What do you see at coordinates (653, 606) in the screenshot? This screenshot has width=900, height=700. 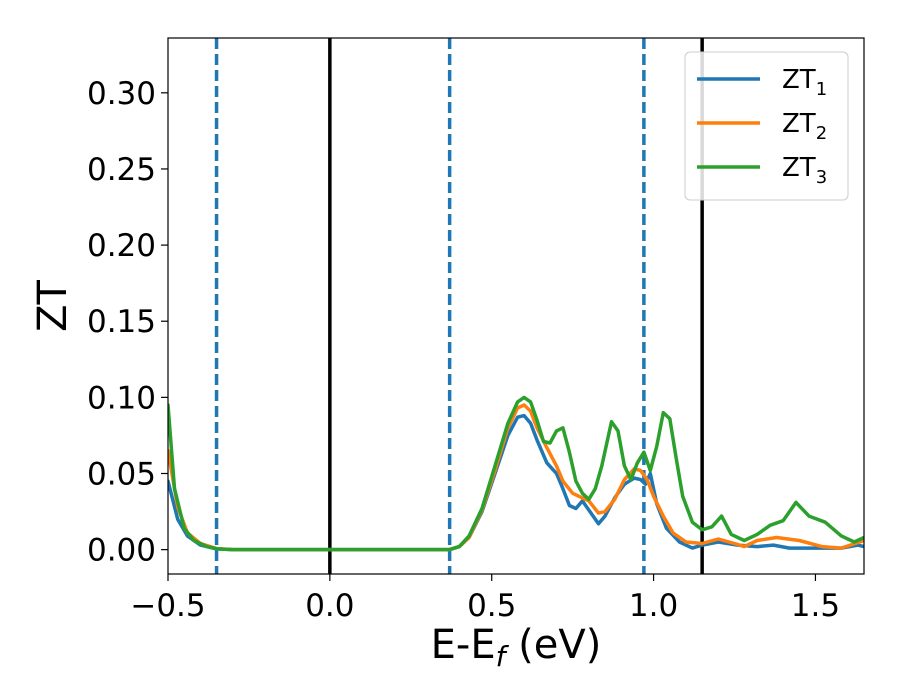 I see `x-tick-label-3: 1.0` at bounding box center [653, 606].